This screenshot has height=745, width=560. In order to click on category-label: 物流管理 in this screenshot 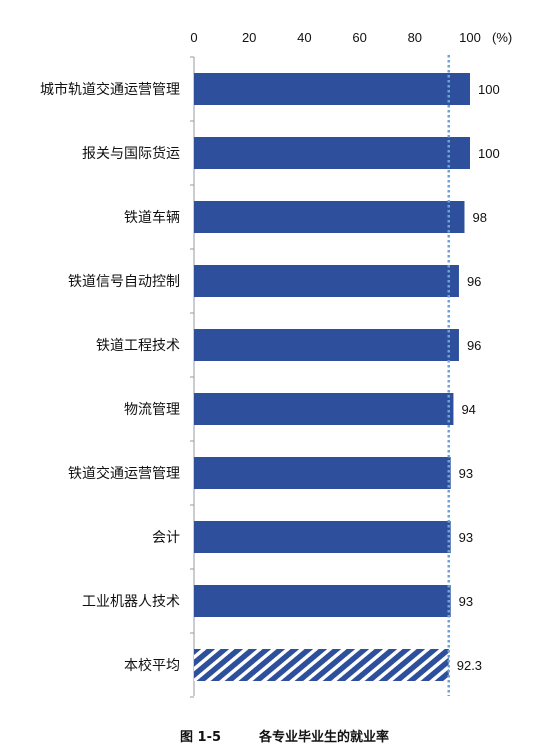, I will do `click(152, 410)`.